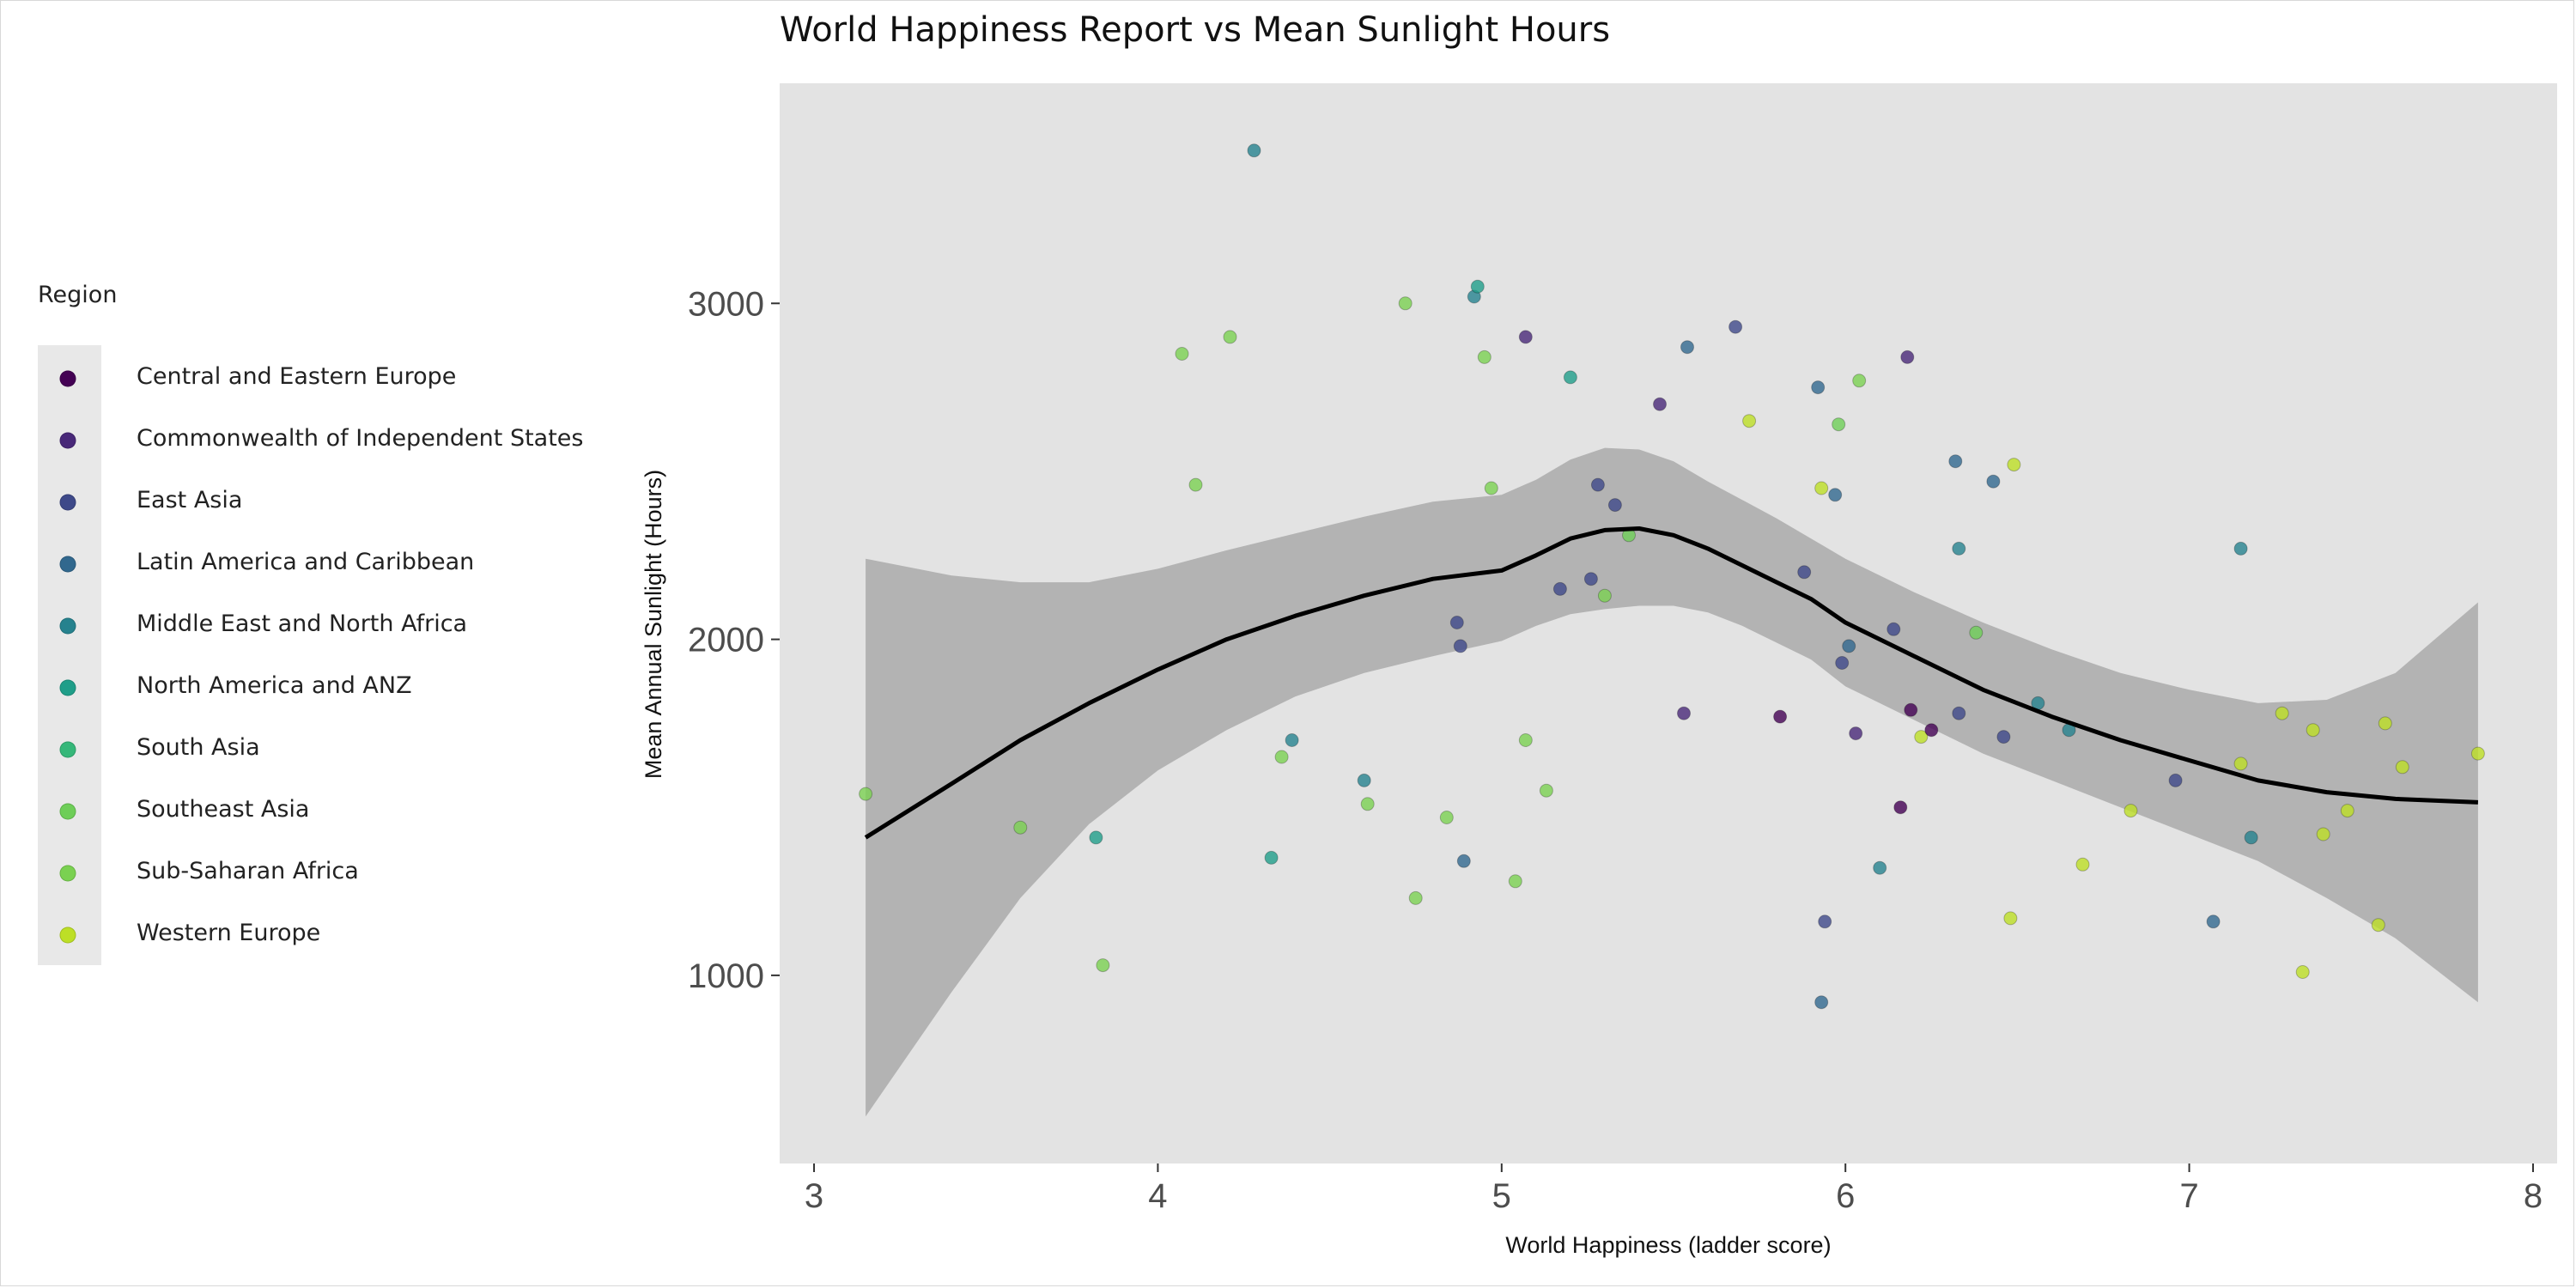 This screenshot has height=1288, width=2576. I want to click on legend-item: South Asia, so click(338, 750).